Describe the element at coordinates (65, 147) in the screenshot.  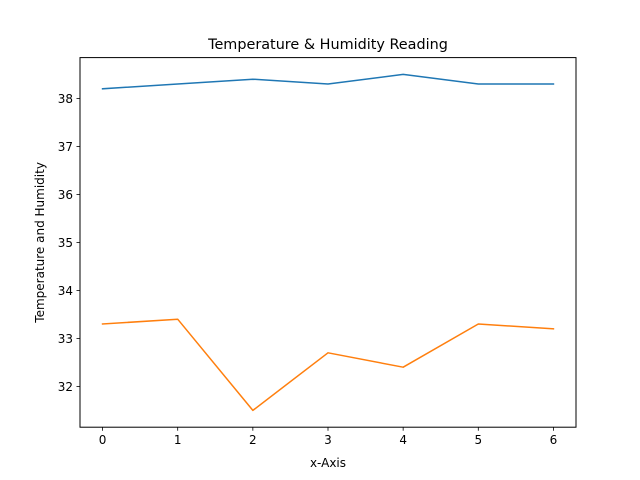
I see `y-tick-label: 37` at that location.